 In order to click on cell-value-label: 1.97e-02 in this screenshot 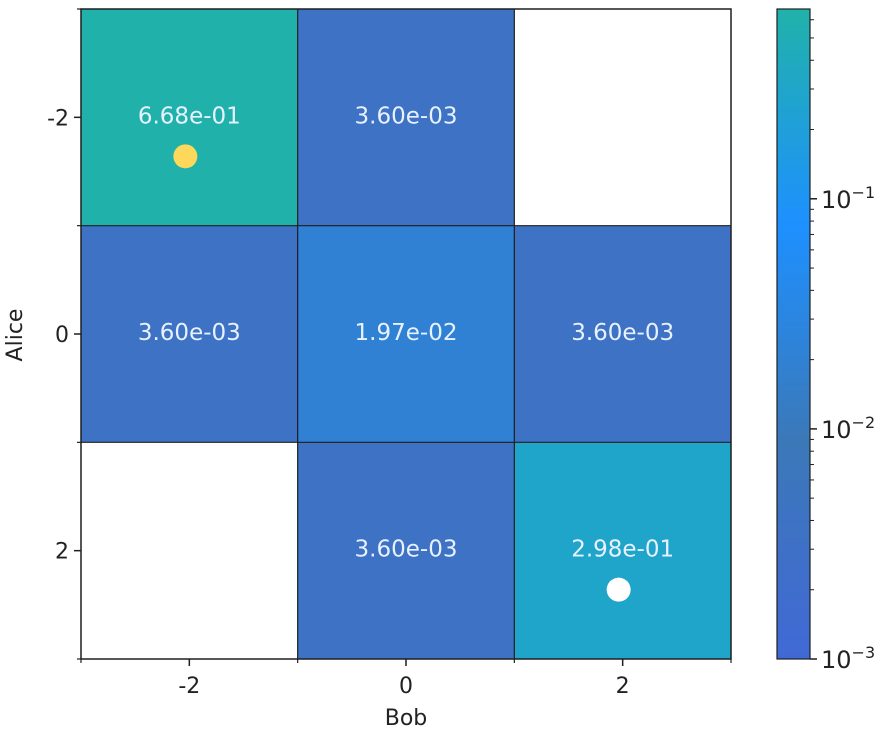, I will do `click(406, 333)`.